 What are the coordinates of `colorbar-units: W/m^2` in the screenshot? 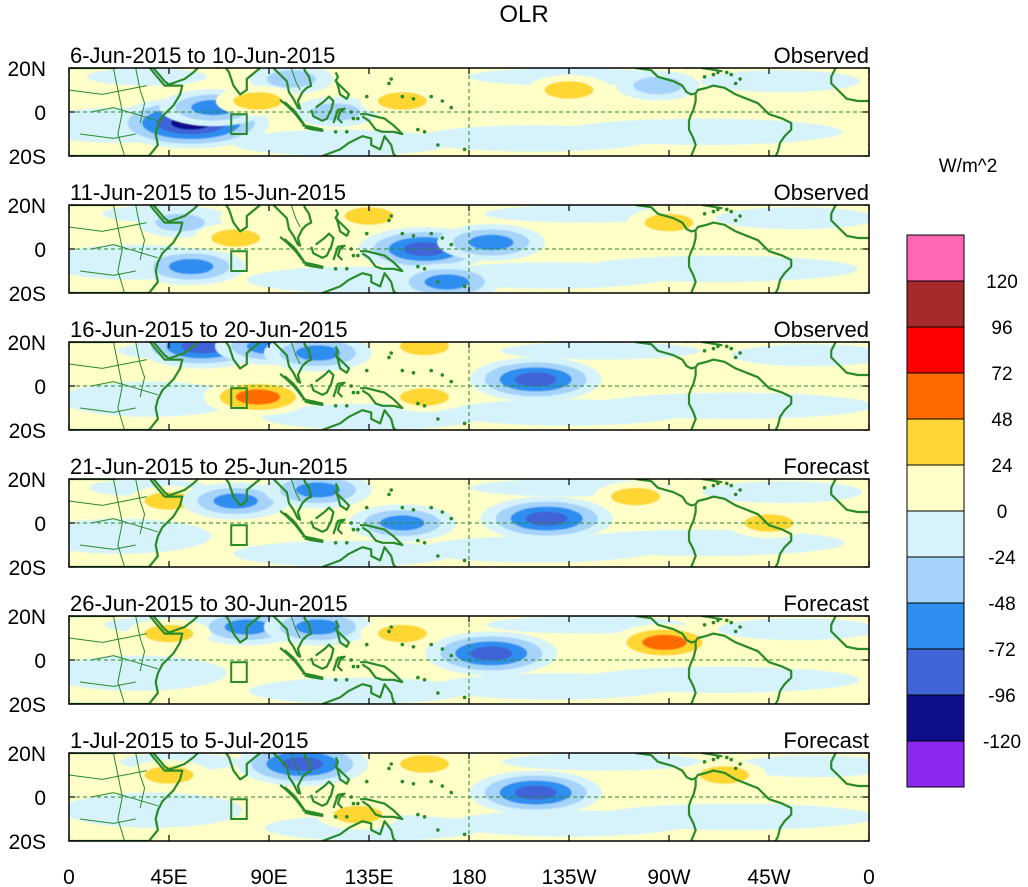 It's located at (968, 166).